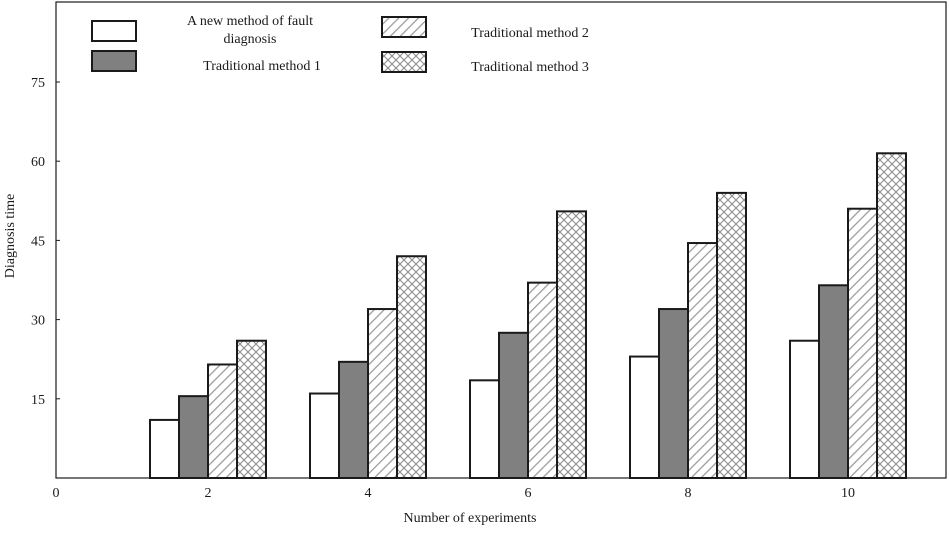 The height and width of the screenshot is (534, 949). Describe the element at coordinates (833, 381) in the screenshot. I see `bar-s2-x10` at that location.